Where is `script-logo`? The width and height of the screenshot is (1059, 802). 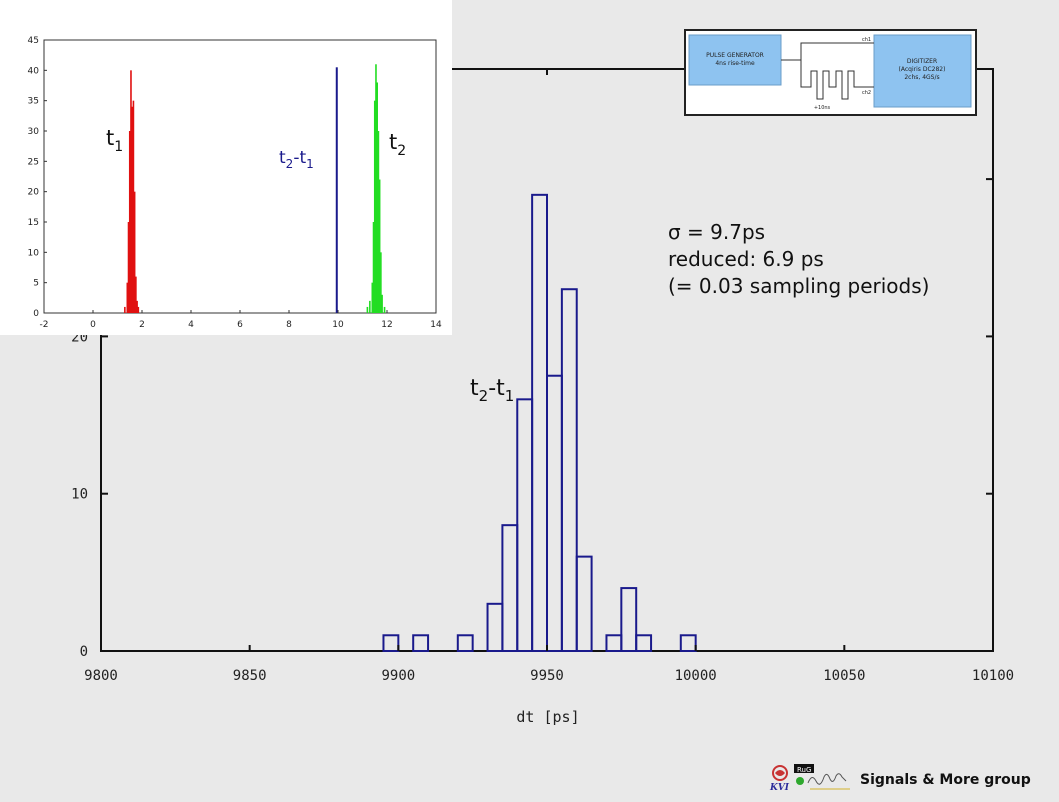 script-logo is located at coordinates (828, 781).